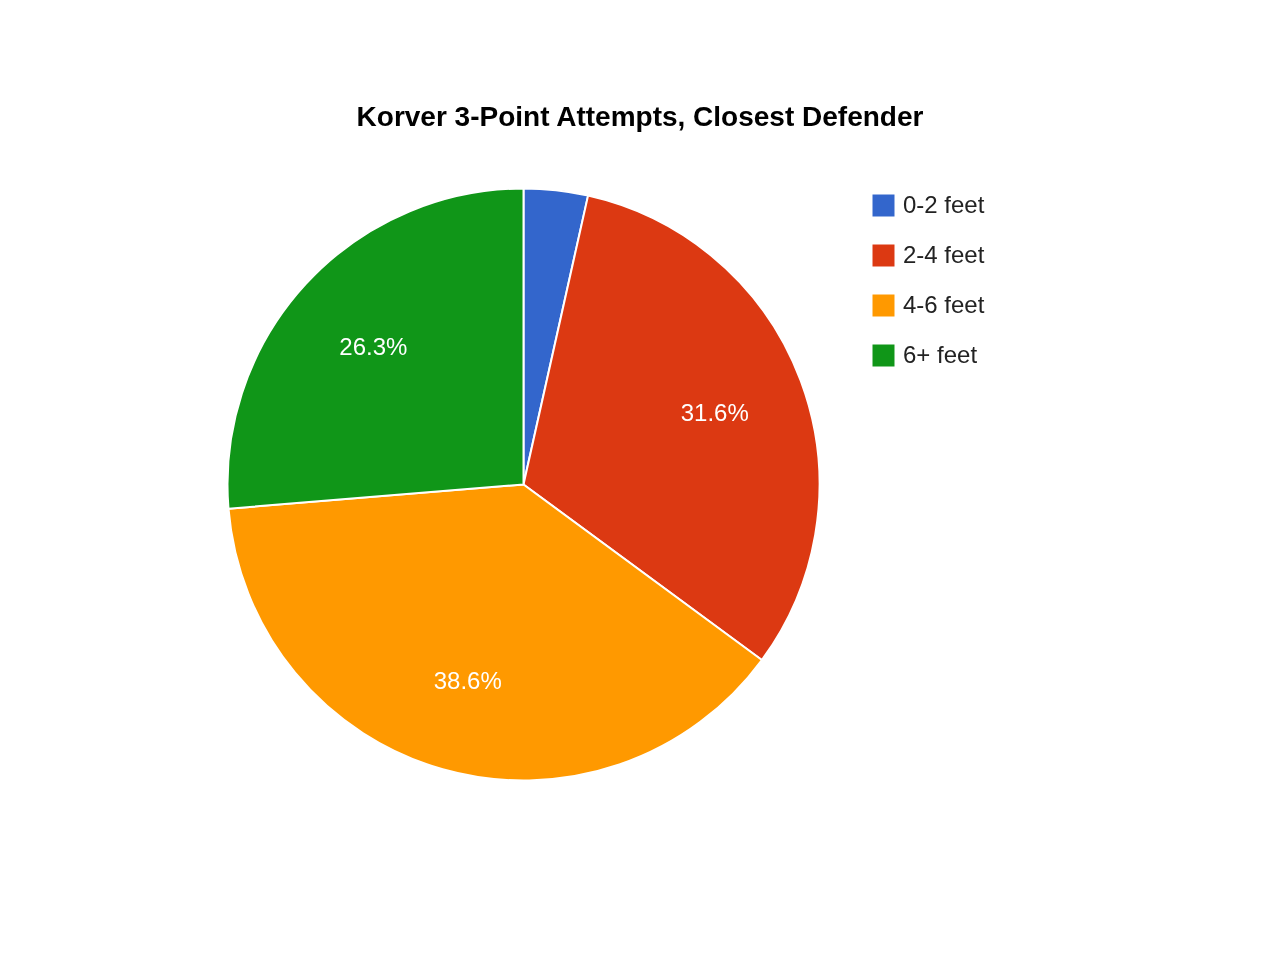  Describe the element at coordinates (373, 346) in the screenshot. I see `data-label: 26.3%` at that location.